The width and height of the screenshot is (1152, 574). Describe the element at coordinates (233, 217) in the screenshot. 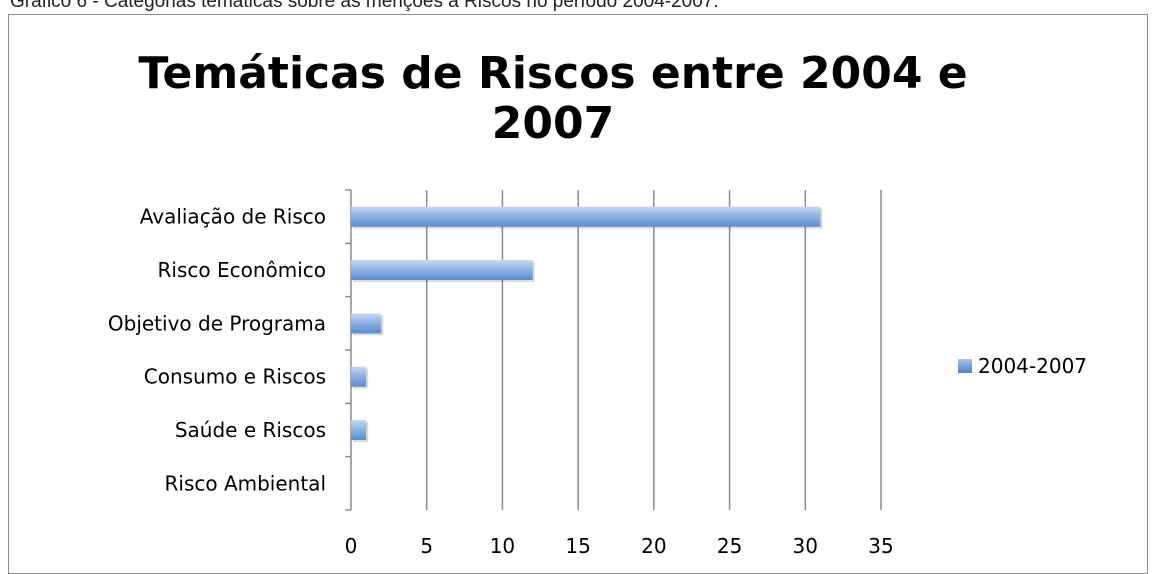

I see `category-label: Avaliação de Risco` at that location.